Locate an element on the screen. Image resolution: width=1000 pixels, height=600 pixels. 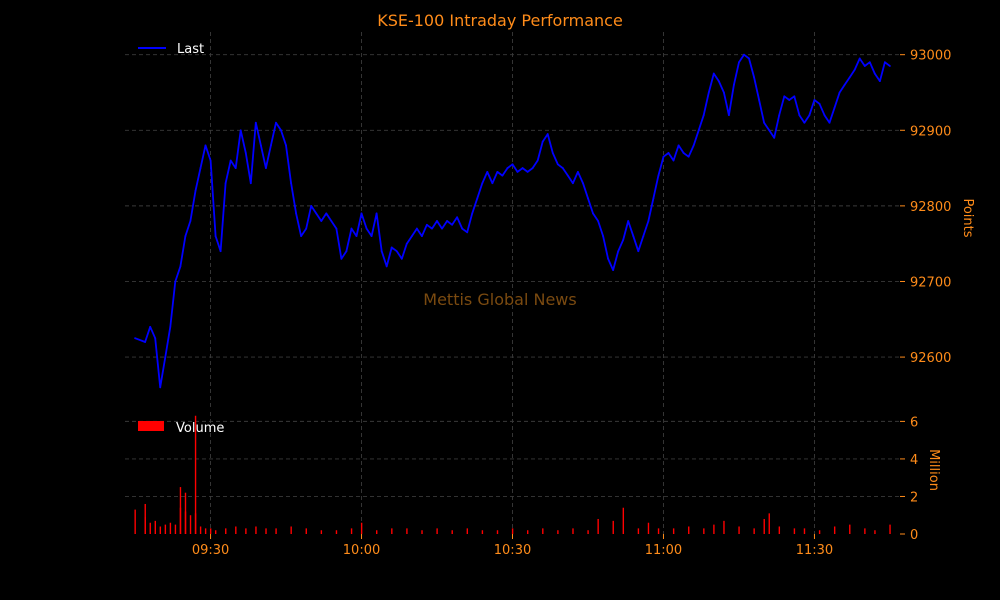
volume-legend: Volume is located at coordinates (181, 428).